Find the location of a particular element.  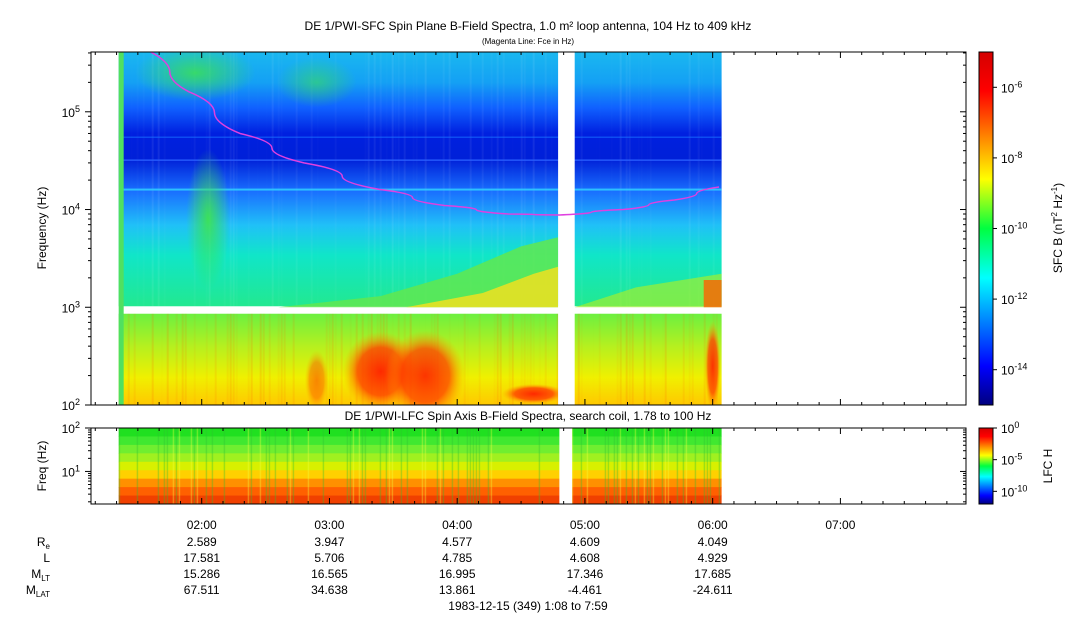

sfc-hot-region is located at coordinates (316, 377).